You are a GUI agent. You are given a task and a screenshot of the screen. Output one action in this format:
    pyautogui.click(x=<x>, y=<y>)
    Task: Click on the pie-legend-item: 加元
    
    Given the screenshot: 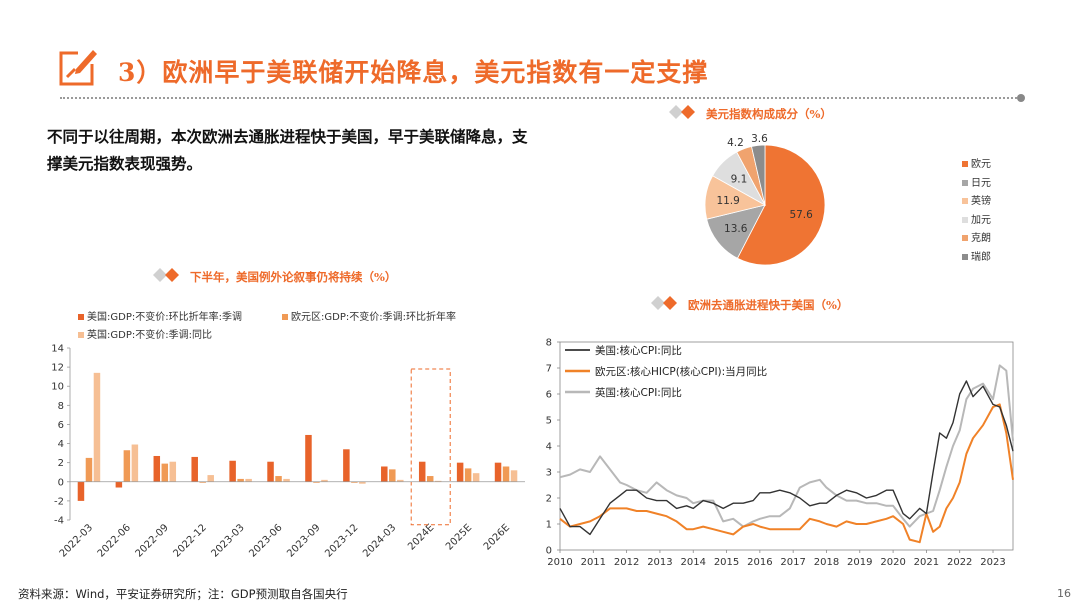 What is the action you would take?
    pyautogui.click(x=976, y=218)
    